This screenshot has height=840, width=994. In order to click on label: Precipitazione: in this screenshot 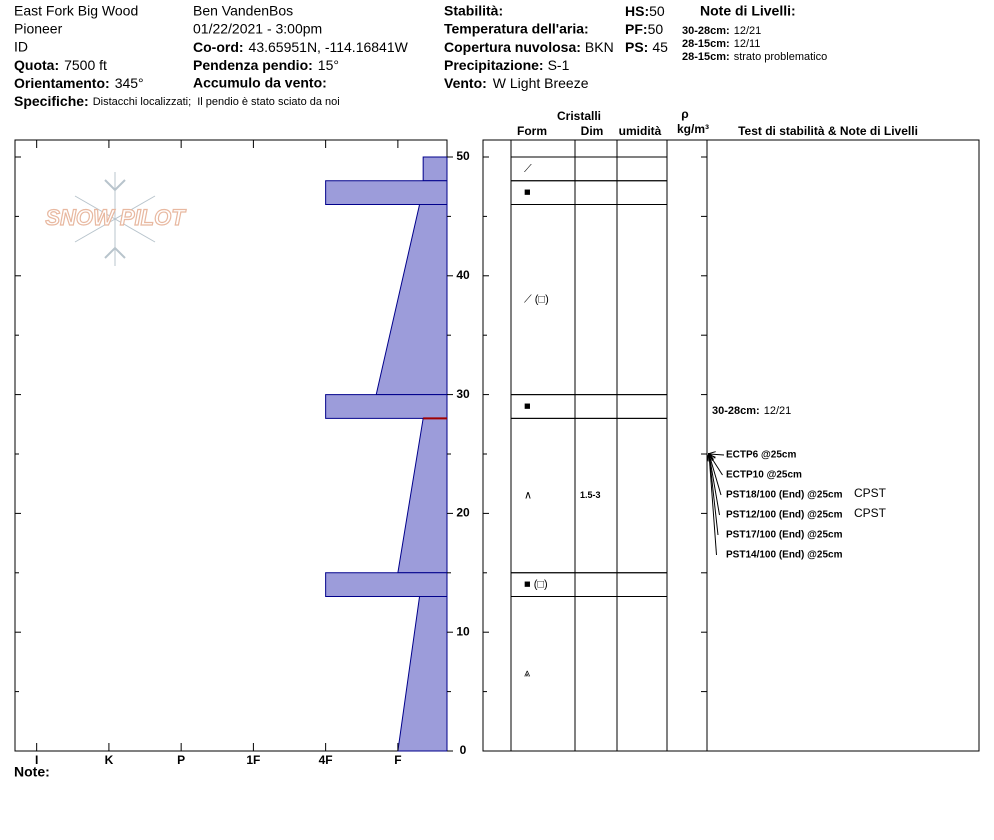, I will do `click(494, 65)`.